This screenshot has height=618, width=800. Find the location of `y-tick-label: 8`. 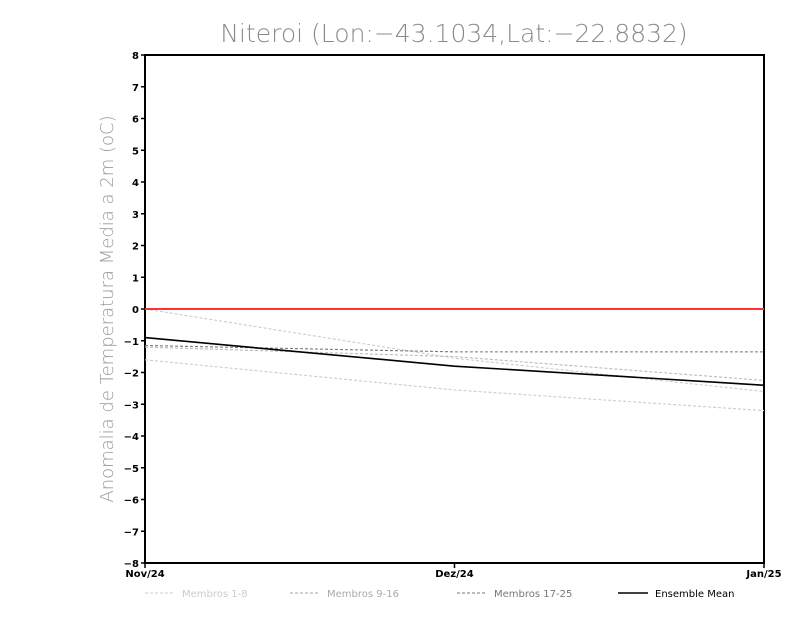

y-tick-label: 8 is located at coordinates (135, 56).